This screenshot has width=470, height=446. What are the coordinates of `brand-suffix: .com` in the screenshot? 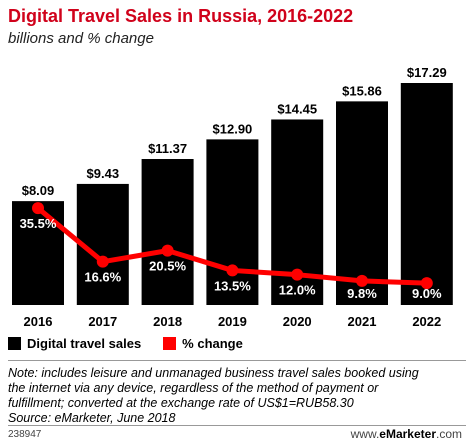 It's located at (448, 434).